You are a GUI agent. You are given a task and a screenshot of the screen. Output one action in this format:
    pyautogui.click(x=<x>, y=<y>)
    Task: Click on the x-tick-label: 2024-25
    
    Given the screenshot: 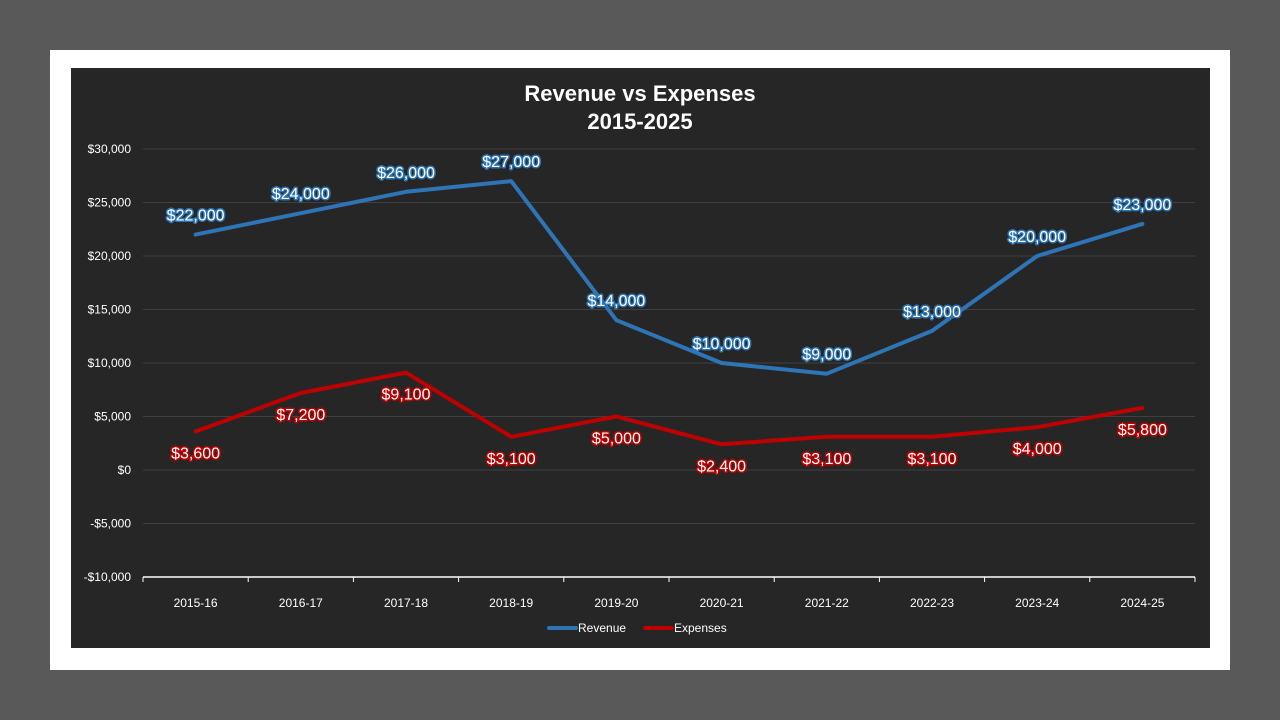 What is the action you would take?
    pyautogui.click(x=1142, y=603)
    